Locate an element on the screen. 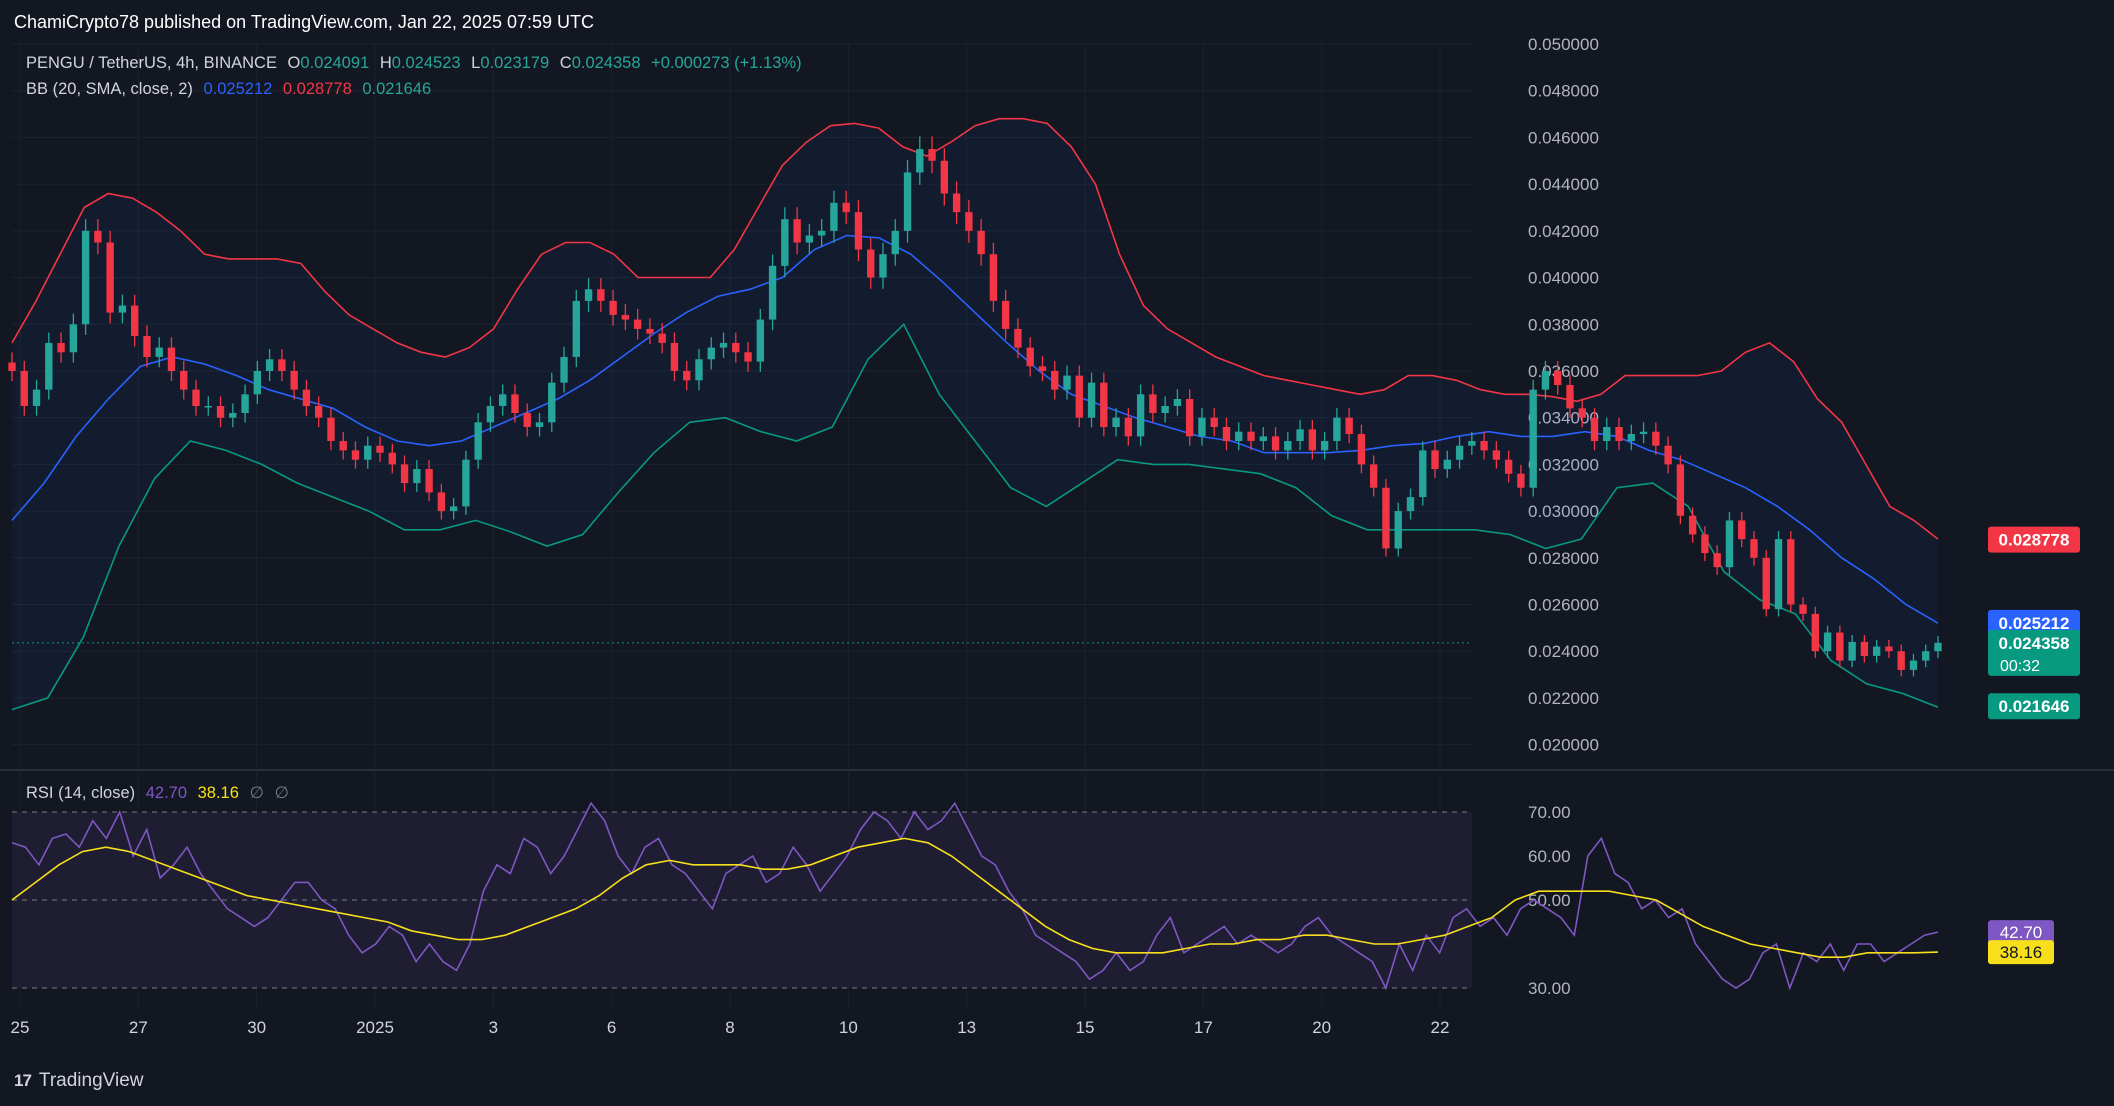 The width and height of the screenshot is (2114, 1106). bb-lower-value: 0.021646 is located at coordinates (397, 89).